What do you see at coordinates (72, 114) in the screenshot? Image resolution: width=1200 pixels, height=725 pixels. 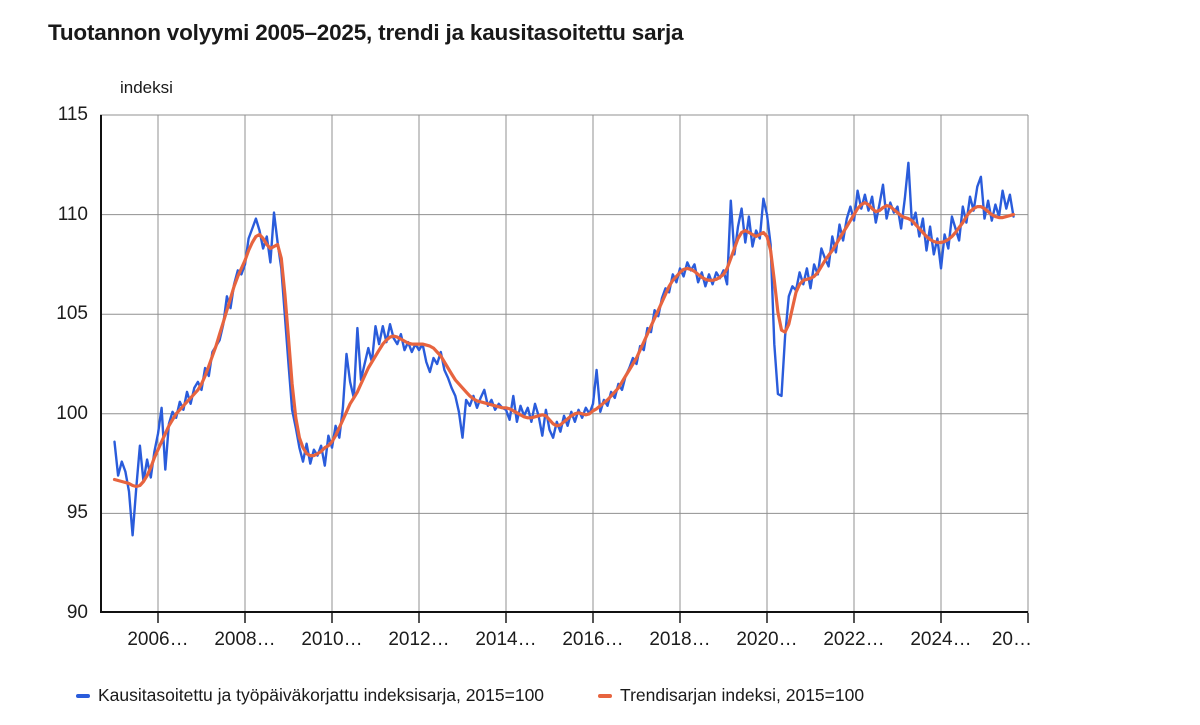 I see `y-tick-label: 115` at bounding box center [72, 114].